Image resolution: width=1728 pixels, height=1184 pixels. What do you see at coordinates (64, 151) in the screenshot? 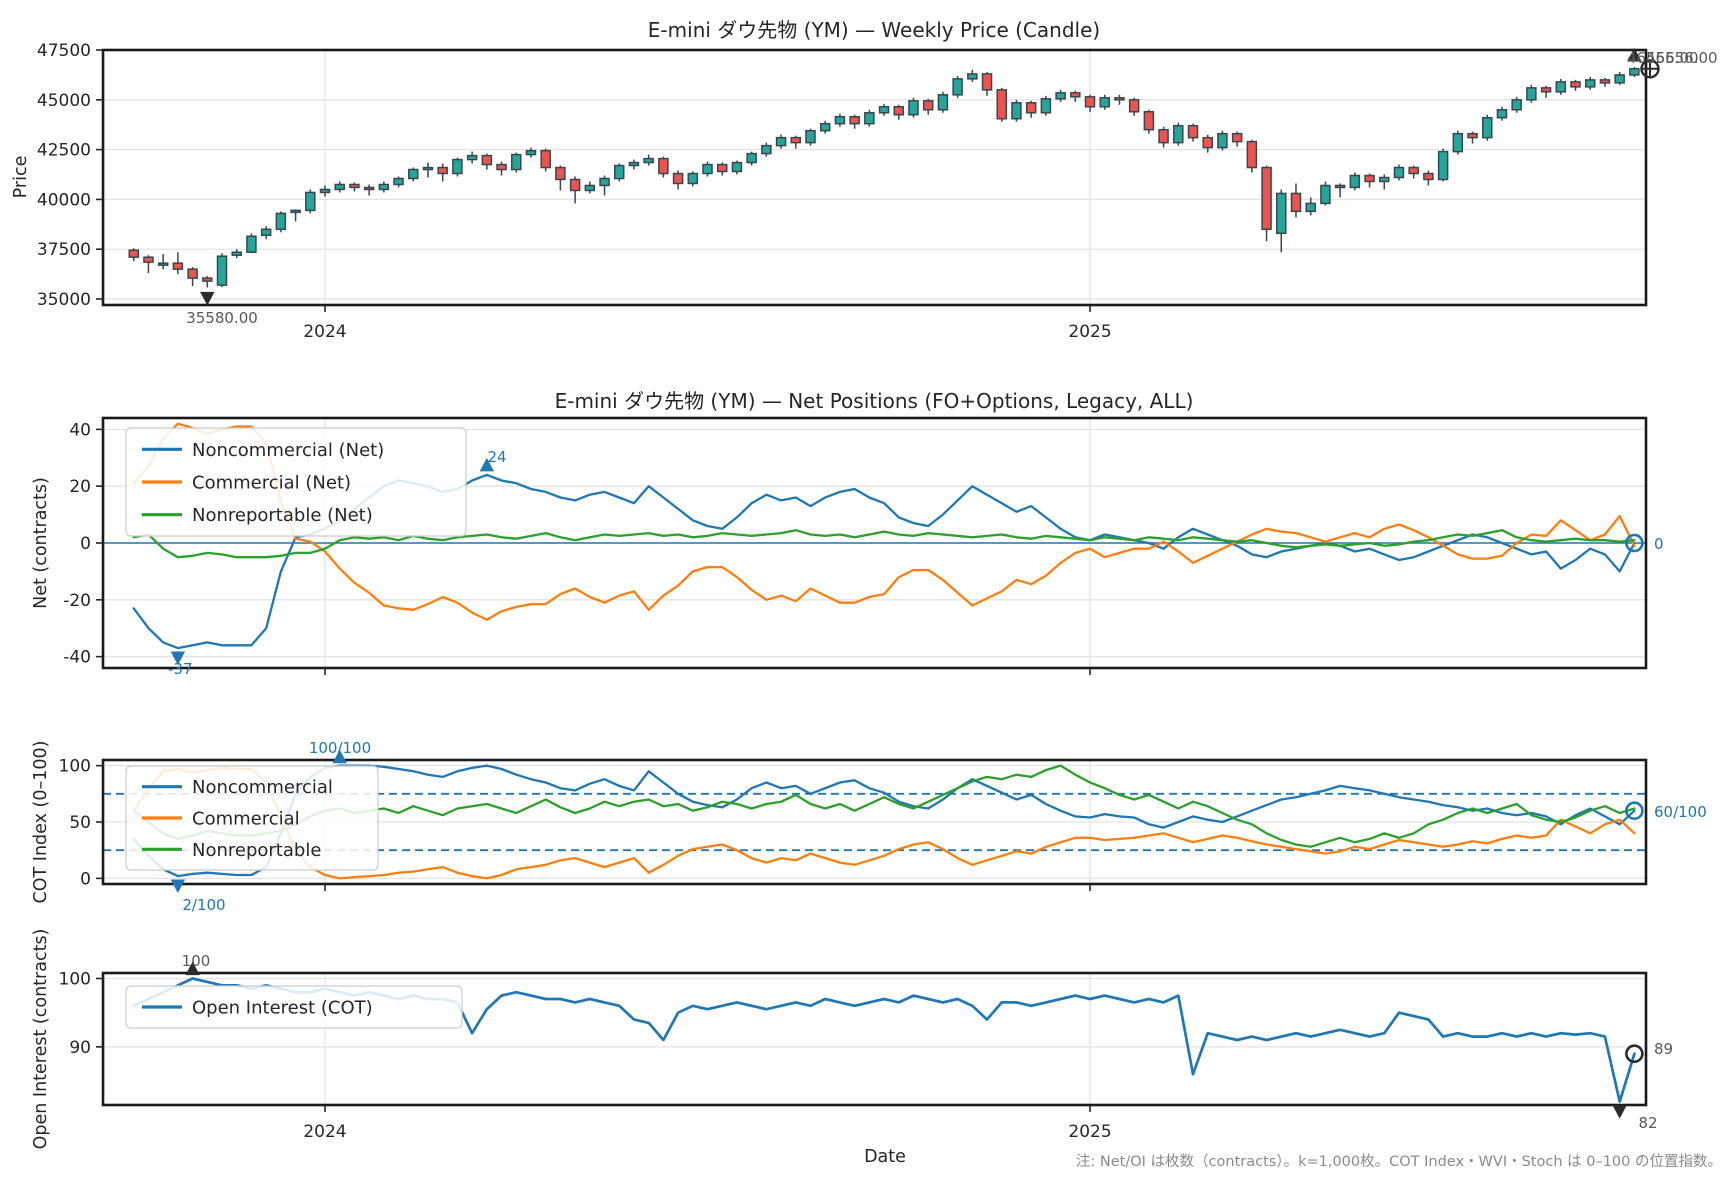
I see `y-tick-label: 42500` at bounding box center [64, 151].